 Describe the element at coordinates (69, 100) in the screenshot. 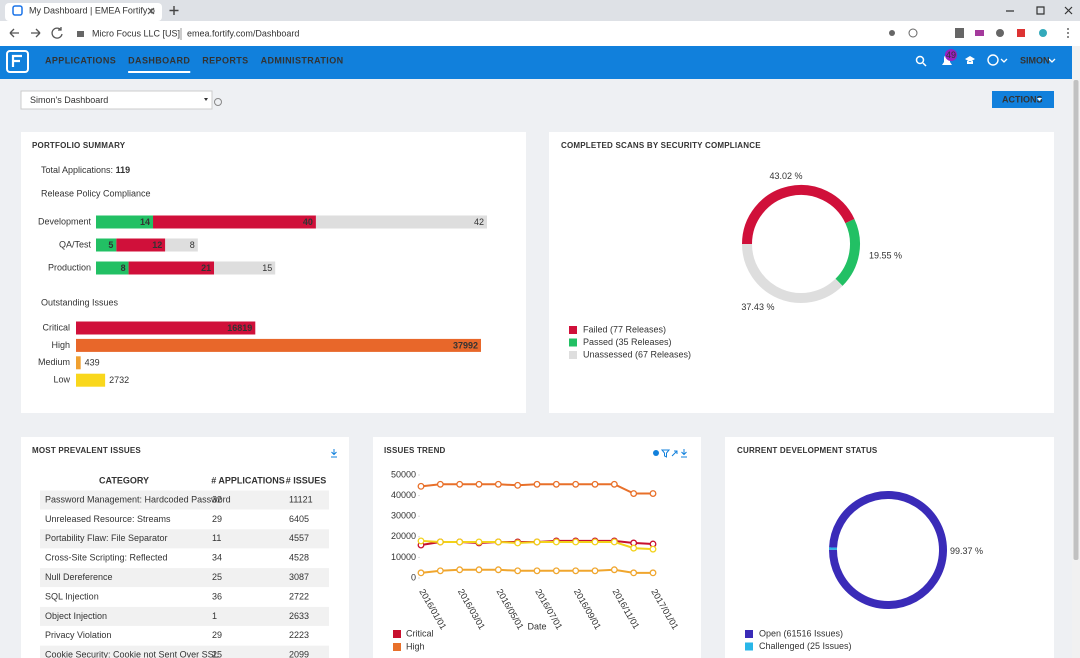

I see `dashboard-select-text: Simon's Dashboard` at that location.